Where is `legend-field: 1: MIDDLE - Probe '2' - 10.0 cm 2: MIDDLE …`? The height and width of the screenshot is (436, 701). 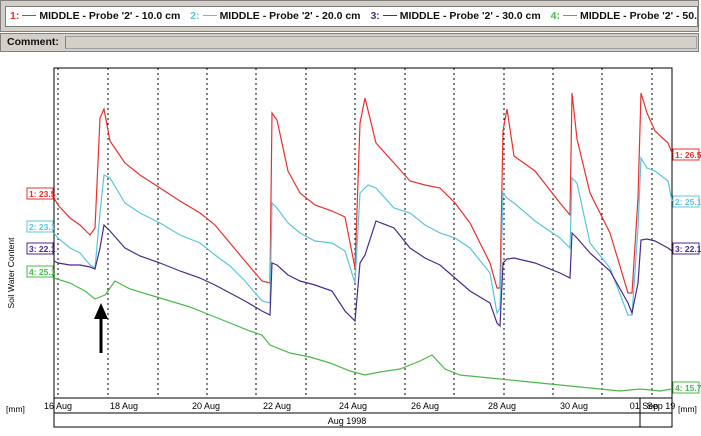 legend-field: 1: MIDDLE - Probe '2' - 10.0 cm 2: MIDDLE … is located at coordinates (351, 16).